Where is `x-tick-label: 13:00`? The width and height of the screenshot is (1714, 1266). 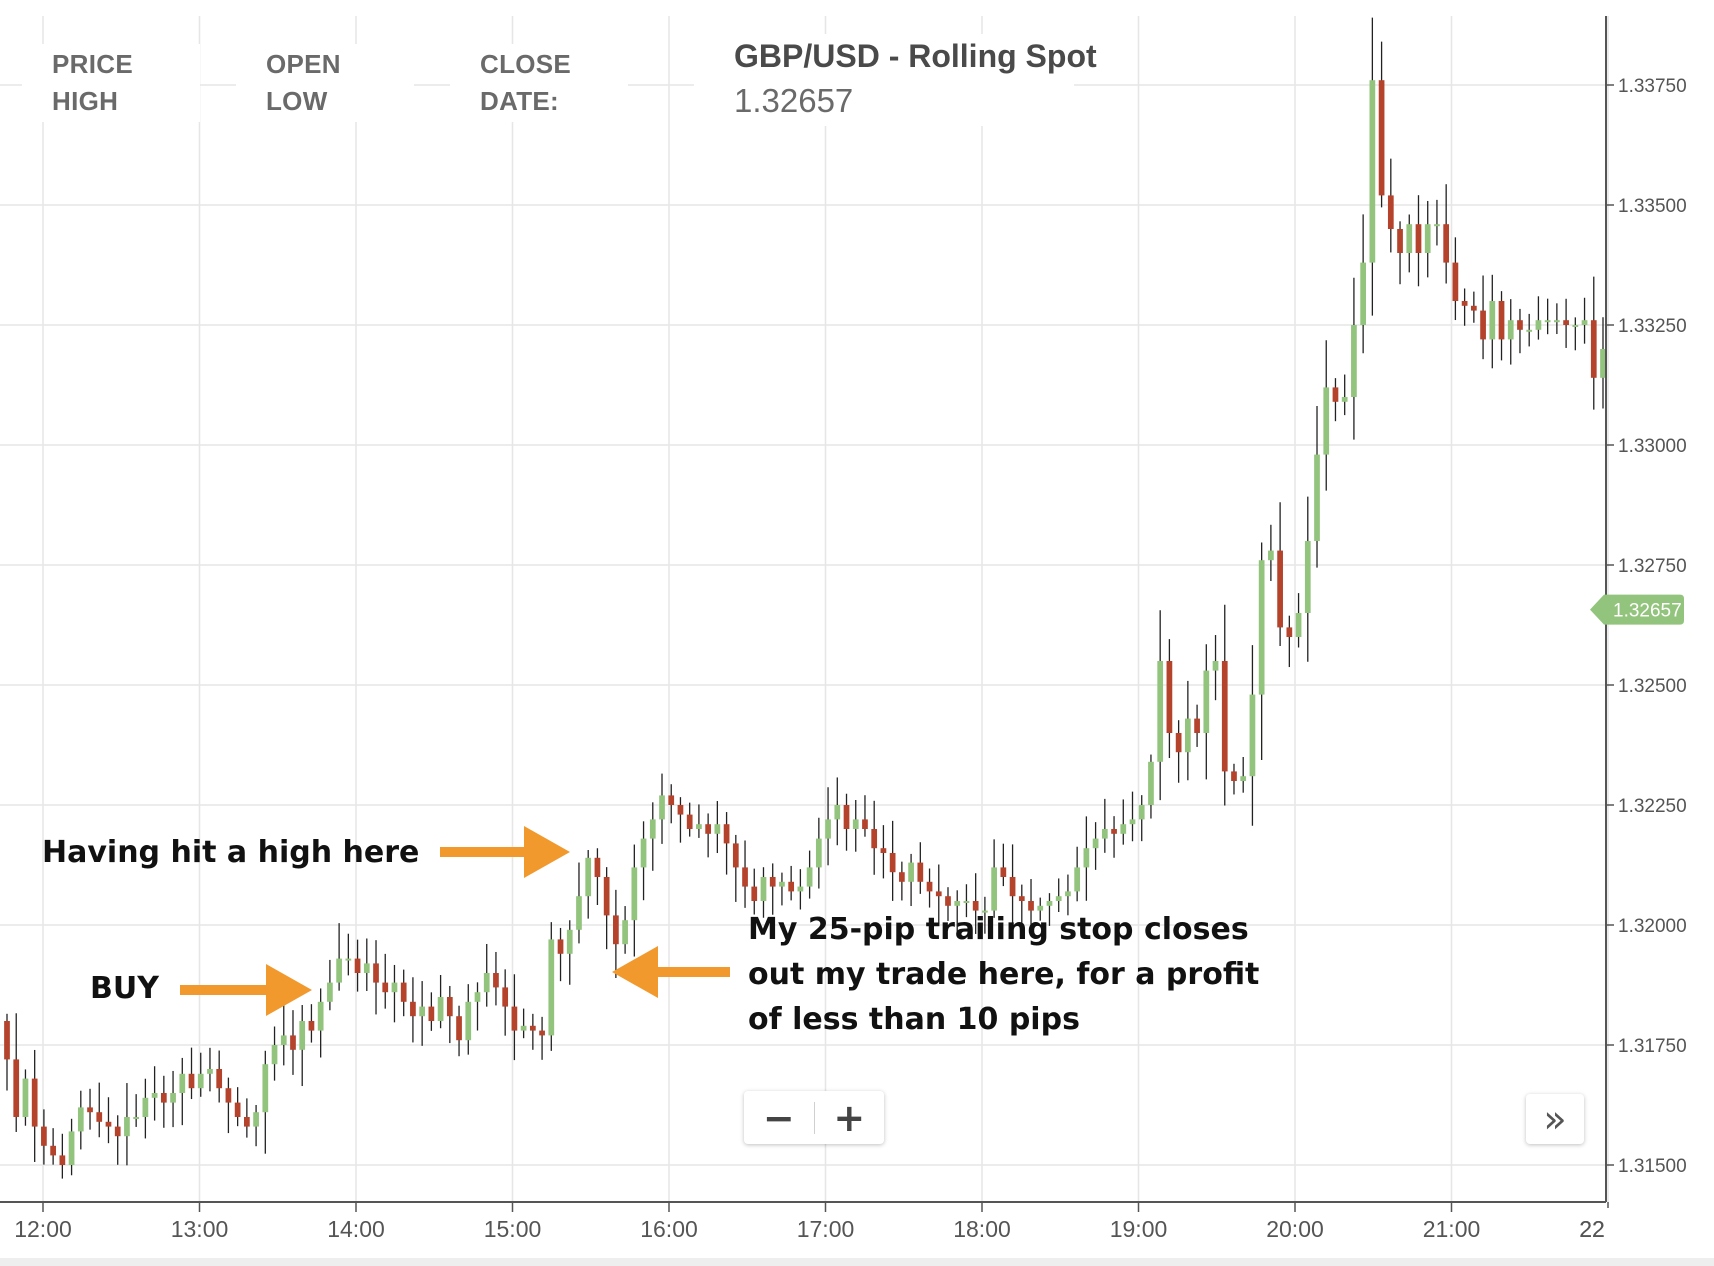
x-tick-label: 13:00 is located at coordinates (200, 1229).